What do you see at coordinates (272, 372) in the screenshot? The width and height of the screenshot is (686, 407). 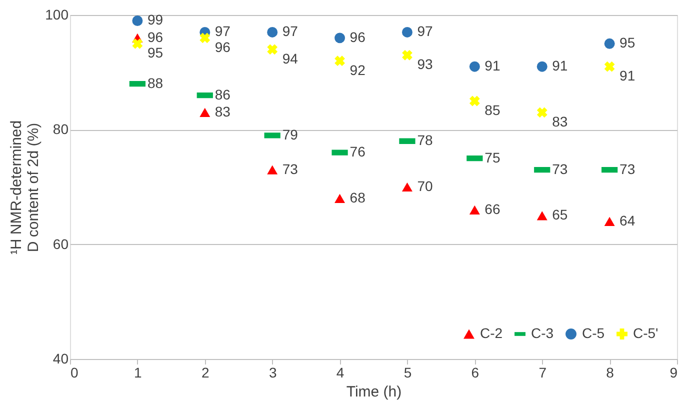 I see `x-tick-label: 3` at bounding box center [272, 372].